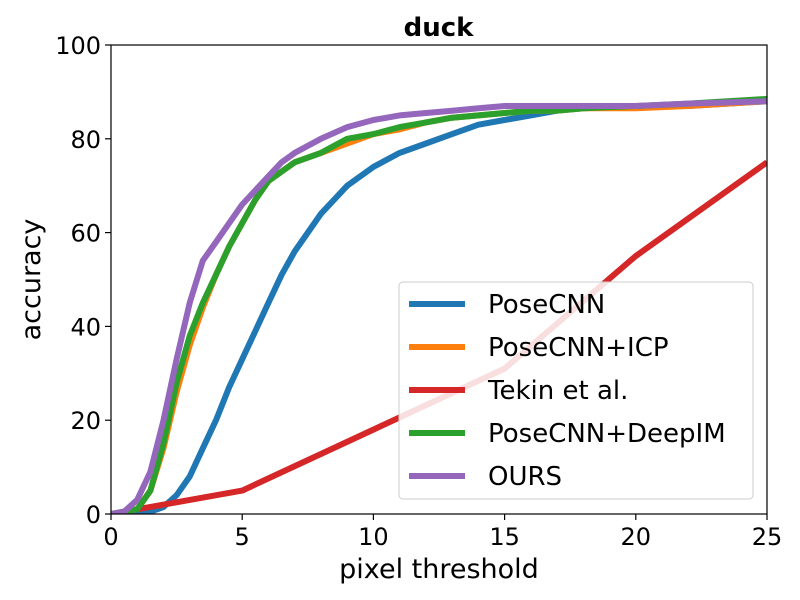 Image resolution: width=800 pixels, height=600 pixels. Describe the element at coordinates (439, 28) in the screenshot. I see `chart-title: duck` at that location.